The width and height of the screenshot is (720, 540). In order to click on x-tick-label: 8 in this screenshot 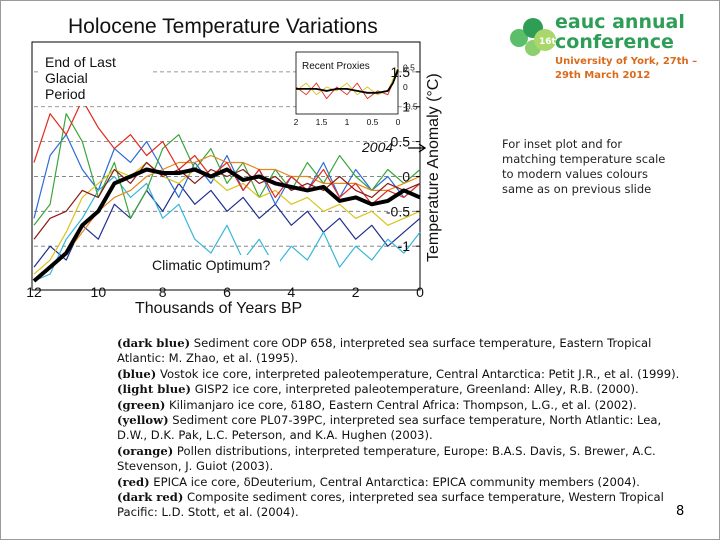, I will do `click(163, 292)`.